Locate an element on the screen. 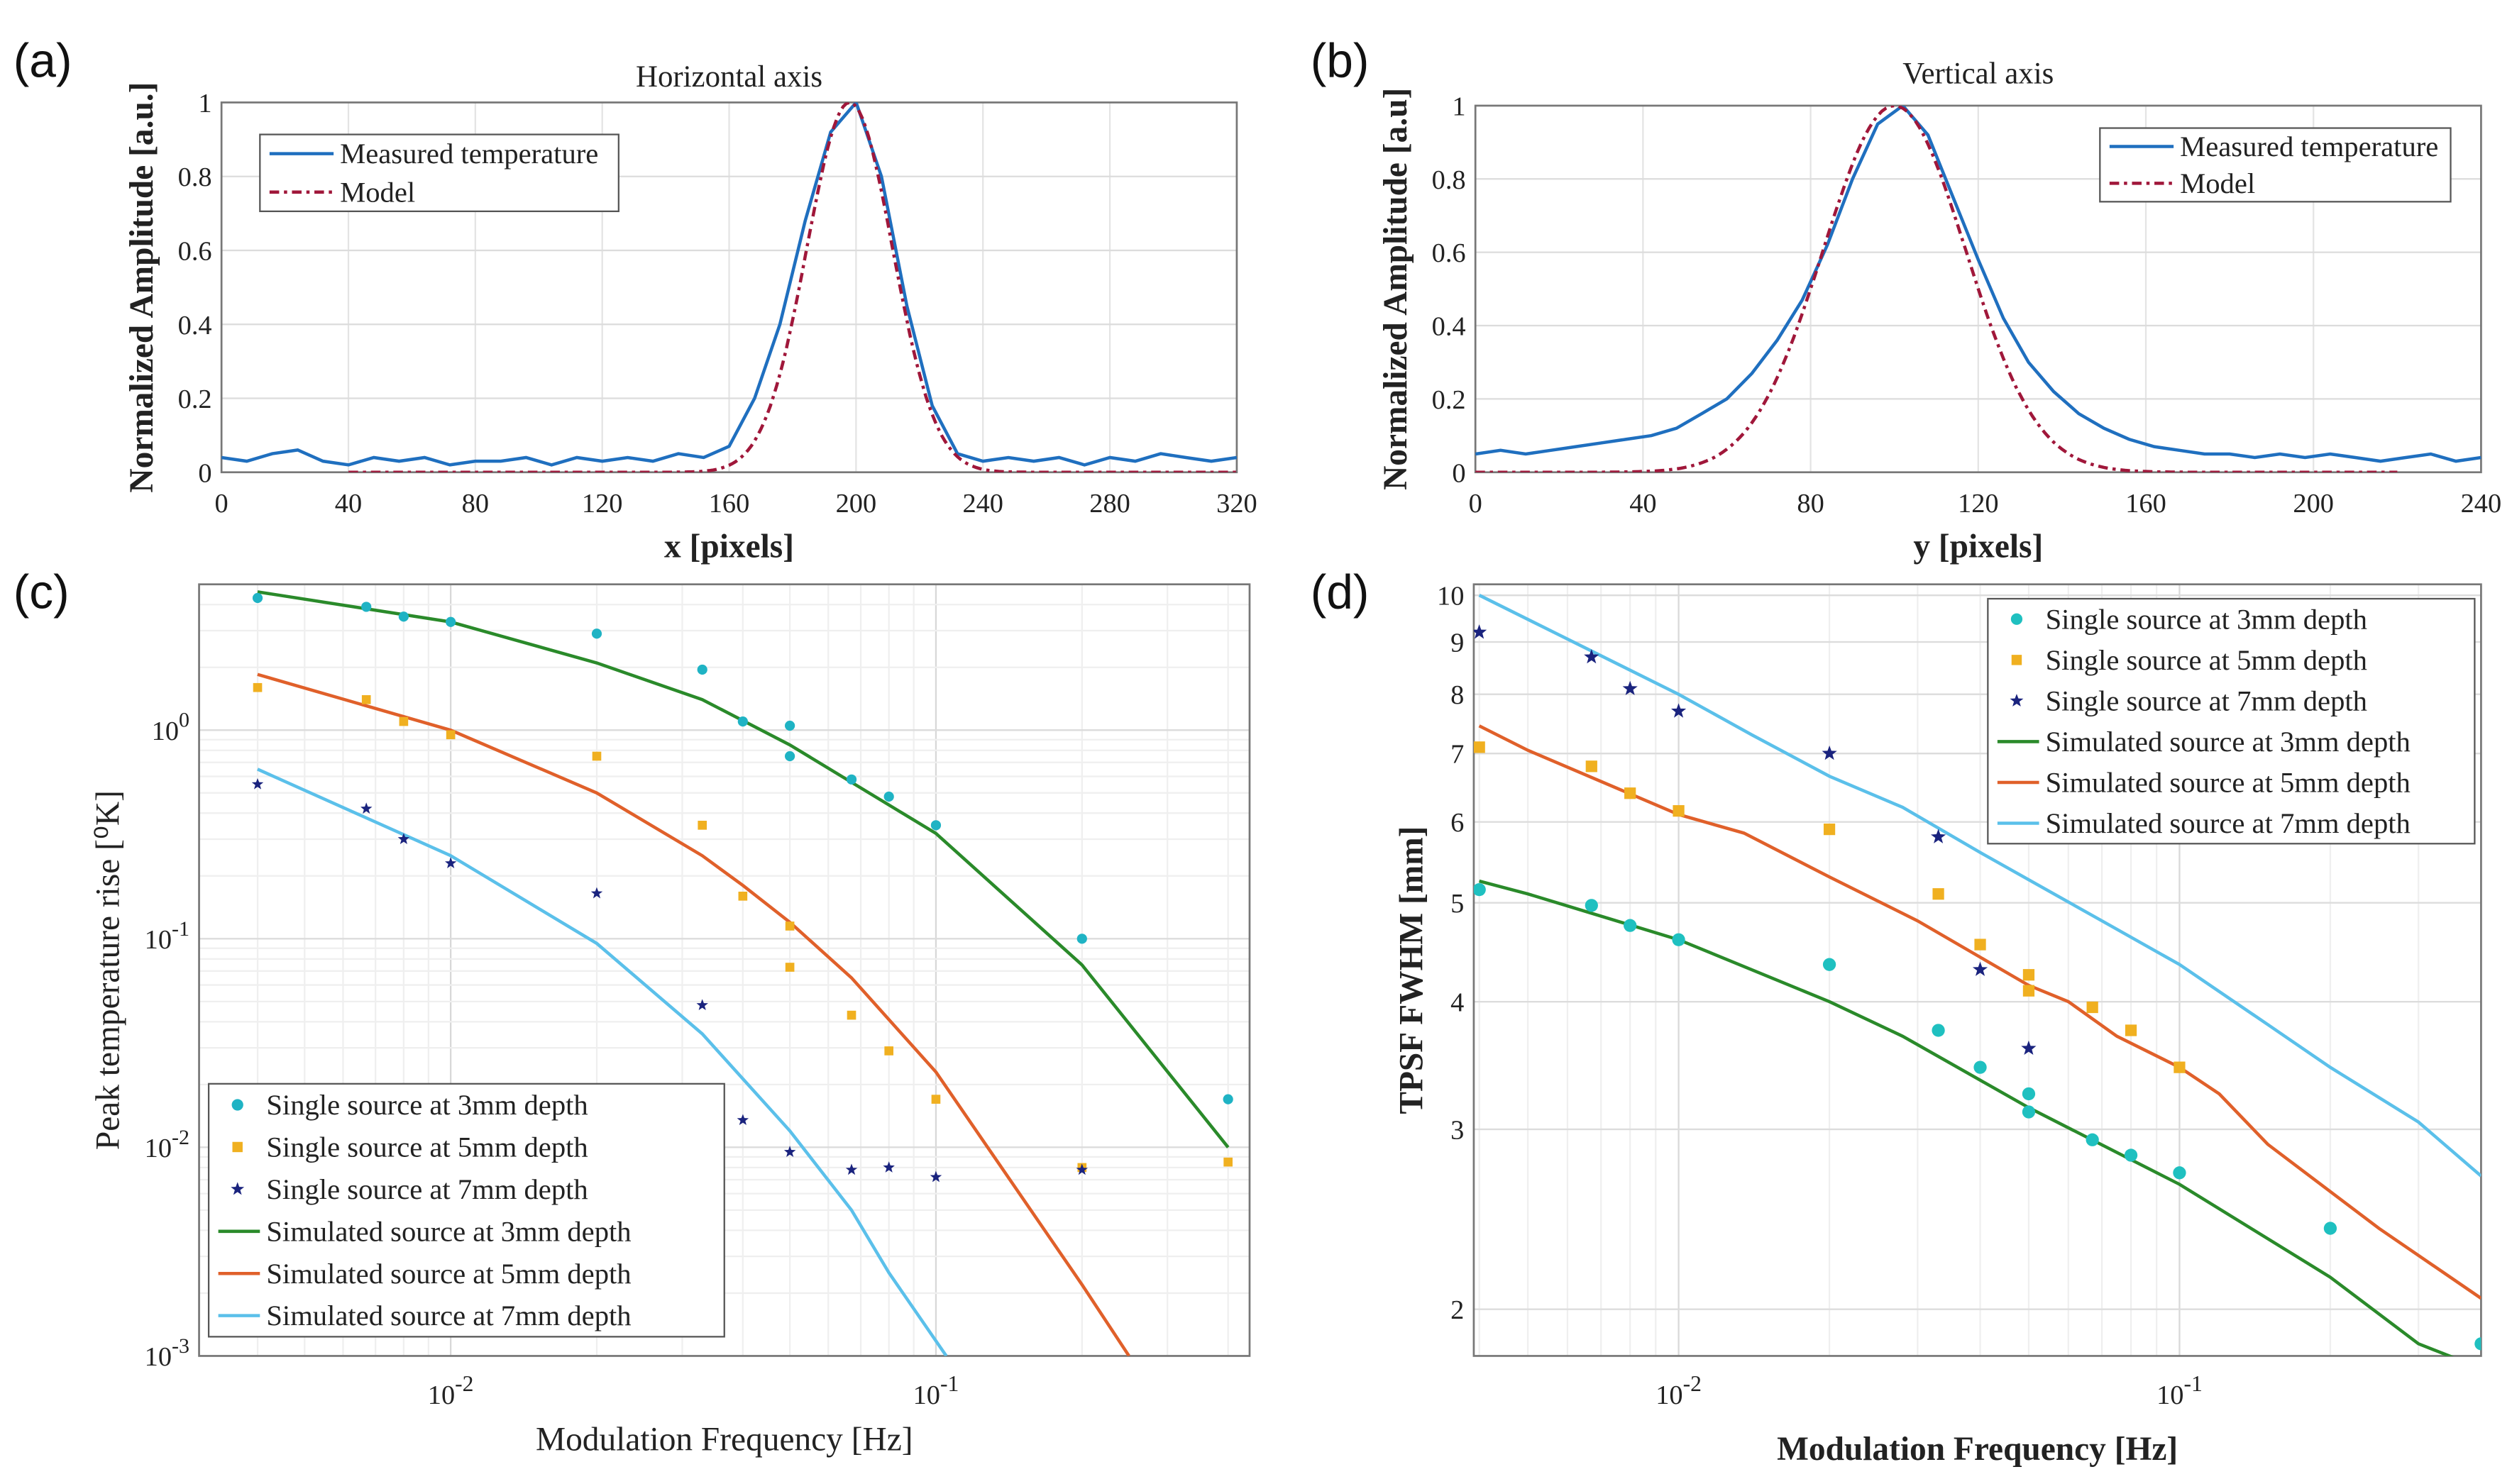  x-tick-label: 200 is located at coordinates (856, 504).